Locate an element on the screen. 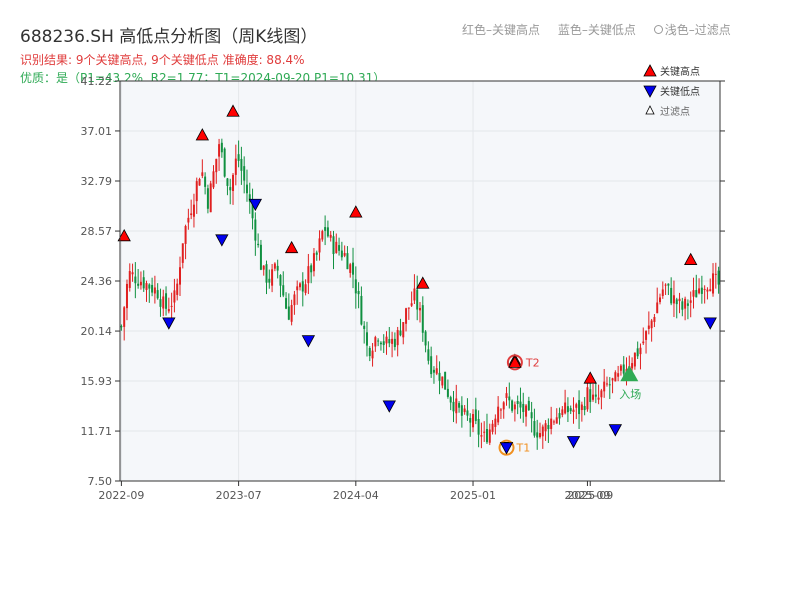 The width and height of the screenshot is (800, 600). color-key-blue: 蓝色–关键低点 is located at coordinates (596, 30).